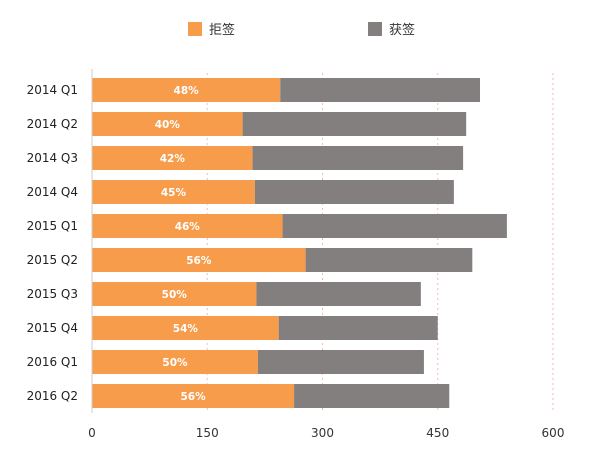 This screenshot has height=468, width=608. I want to click on legend-label-granted: 获签, so click(402, 30).